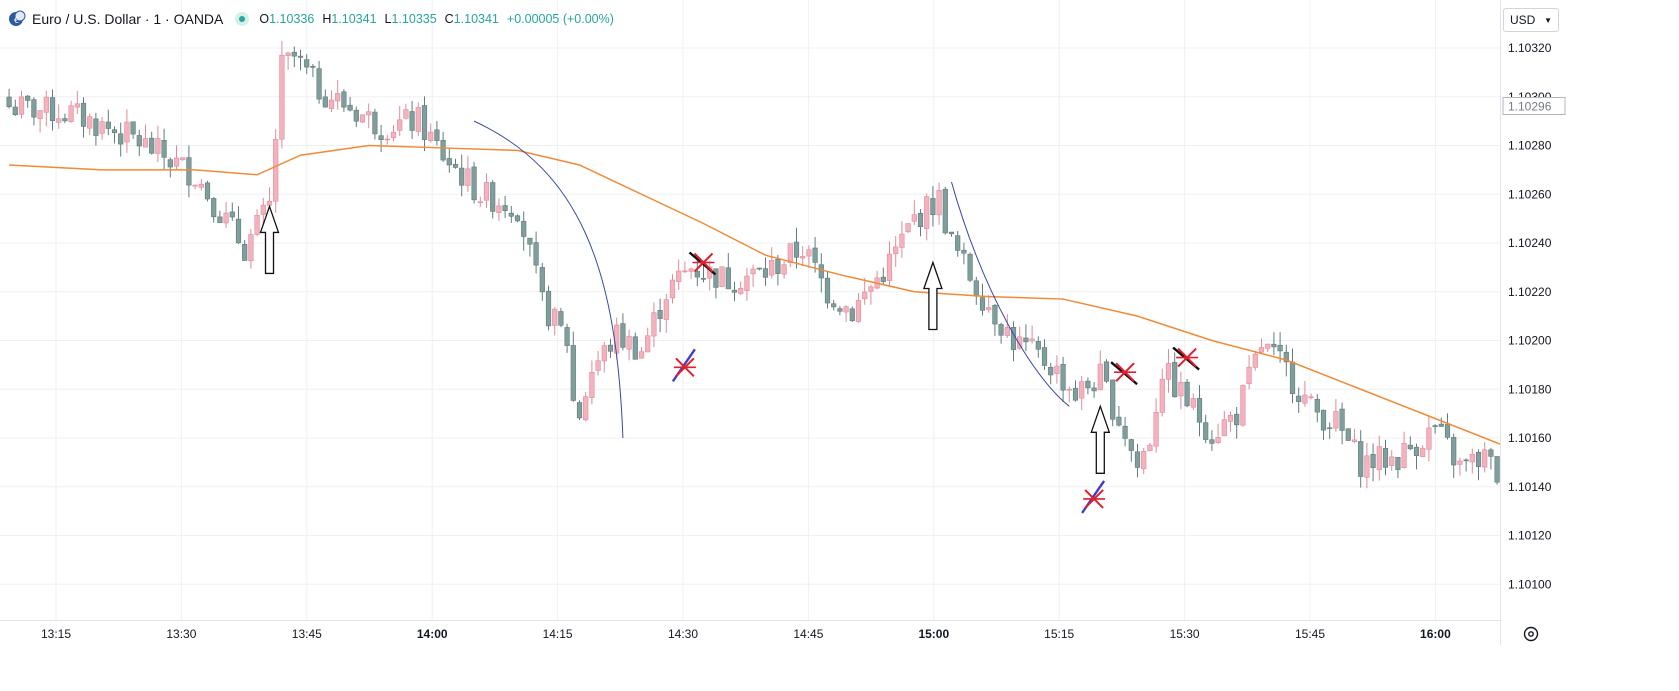 Image resolution: width=1679 pixels, height=691 pixels. What do you see at coordinates (1435, 634) in the screenshot?
I see `time-tick-label: 16:00` at bounding box center [1435, 634].